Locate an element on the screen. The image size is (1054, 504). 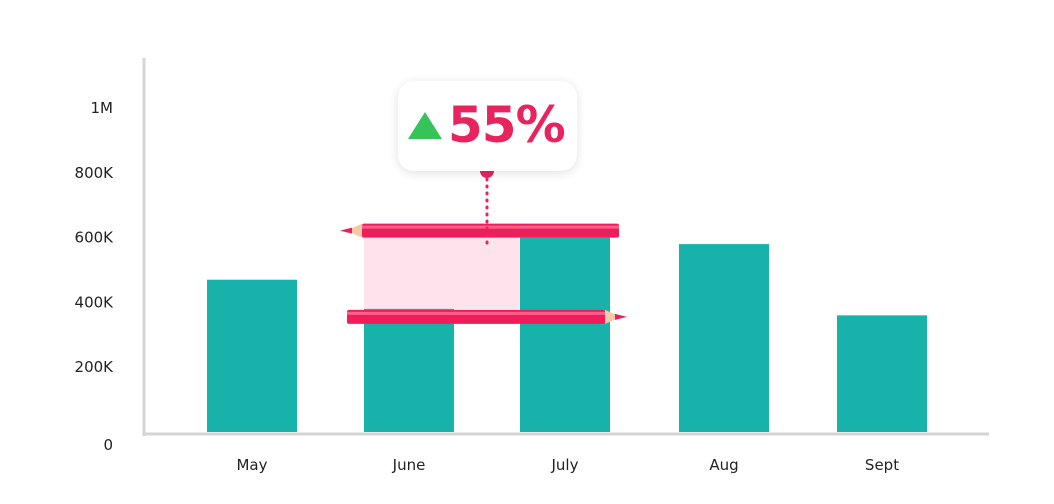
pencil-bottom-lead is located at coordinates (621, 316).